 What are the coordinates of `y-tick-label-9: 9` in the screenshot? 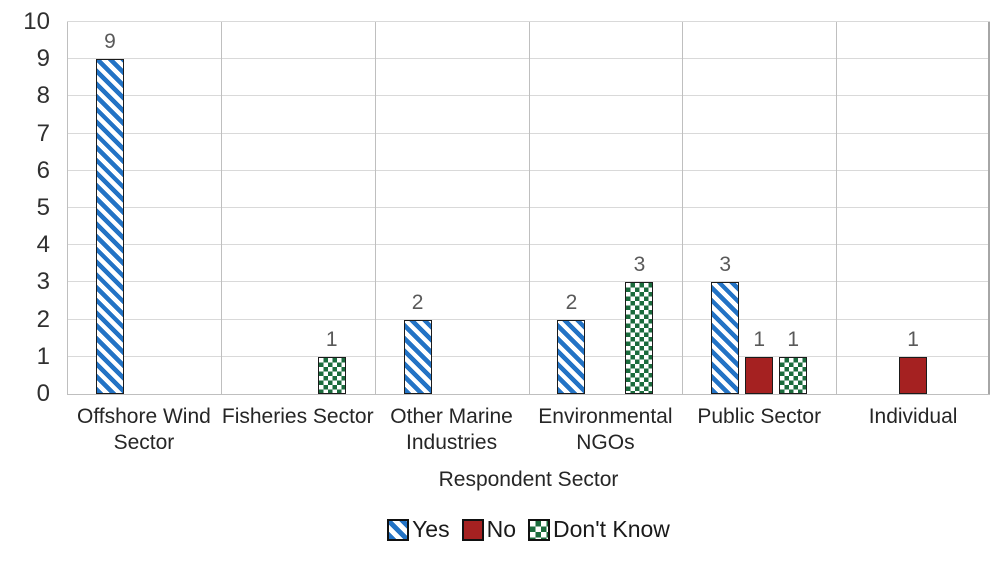 It's located at (43, 59).